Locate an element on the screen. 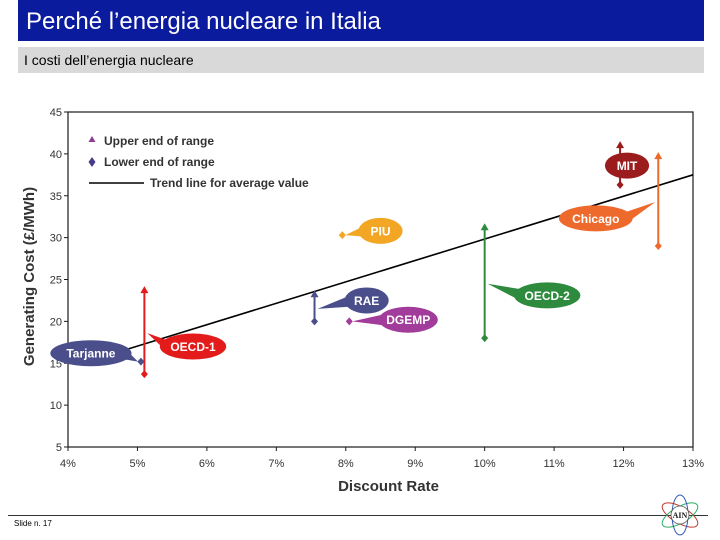  callout-tail-rae is located at coordinates (335, 301).